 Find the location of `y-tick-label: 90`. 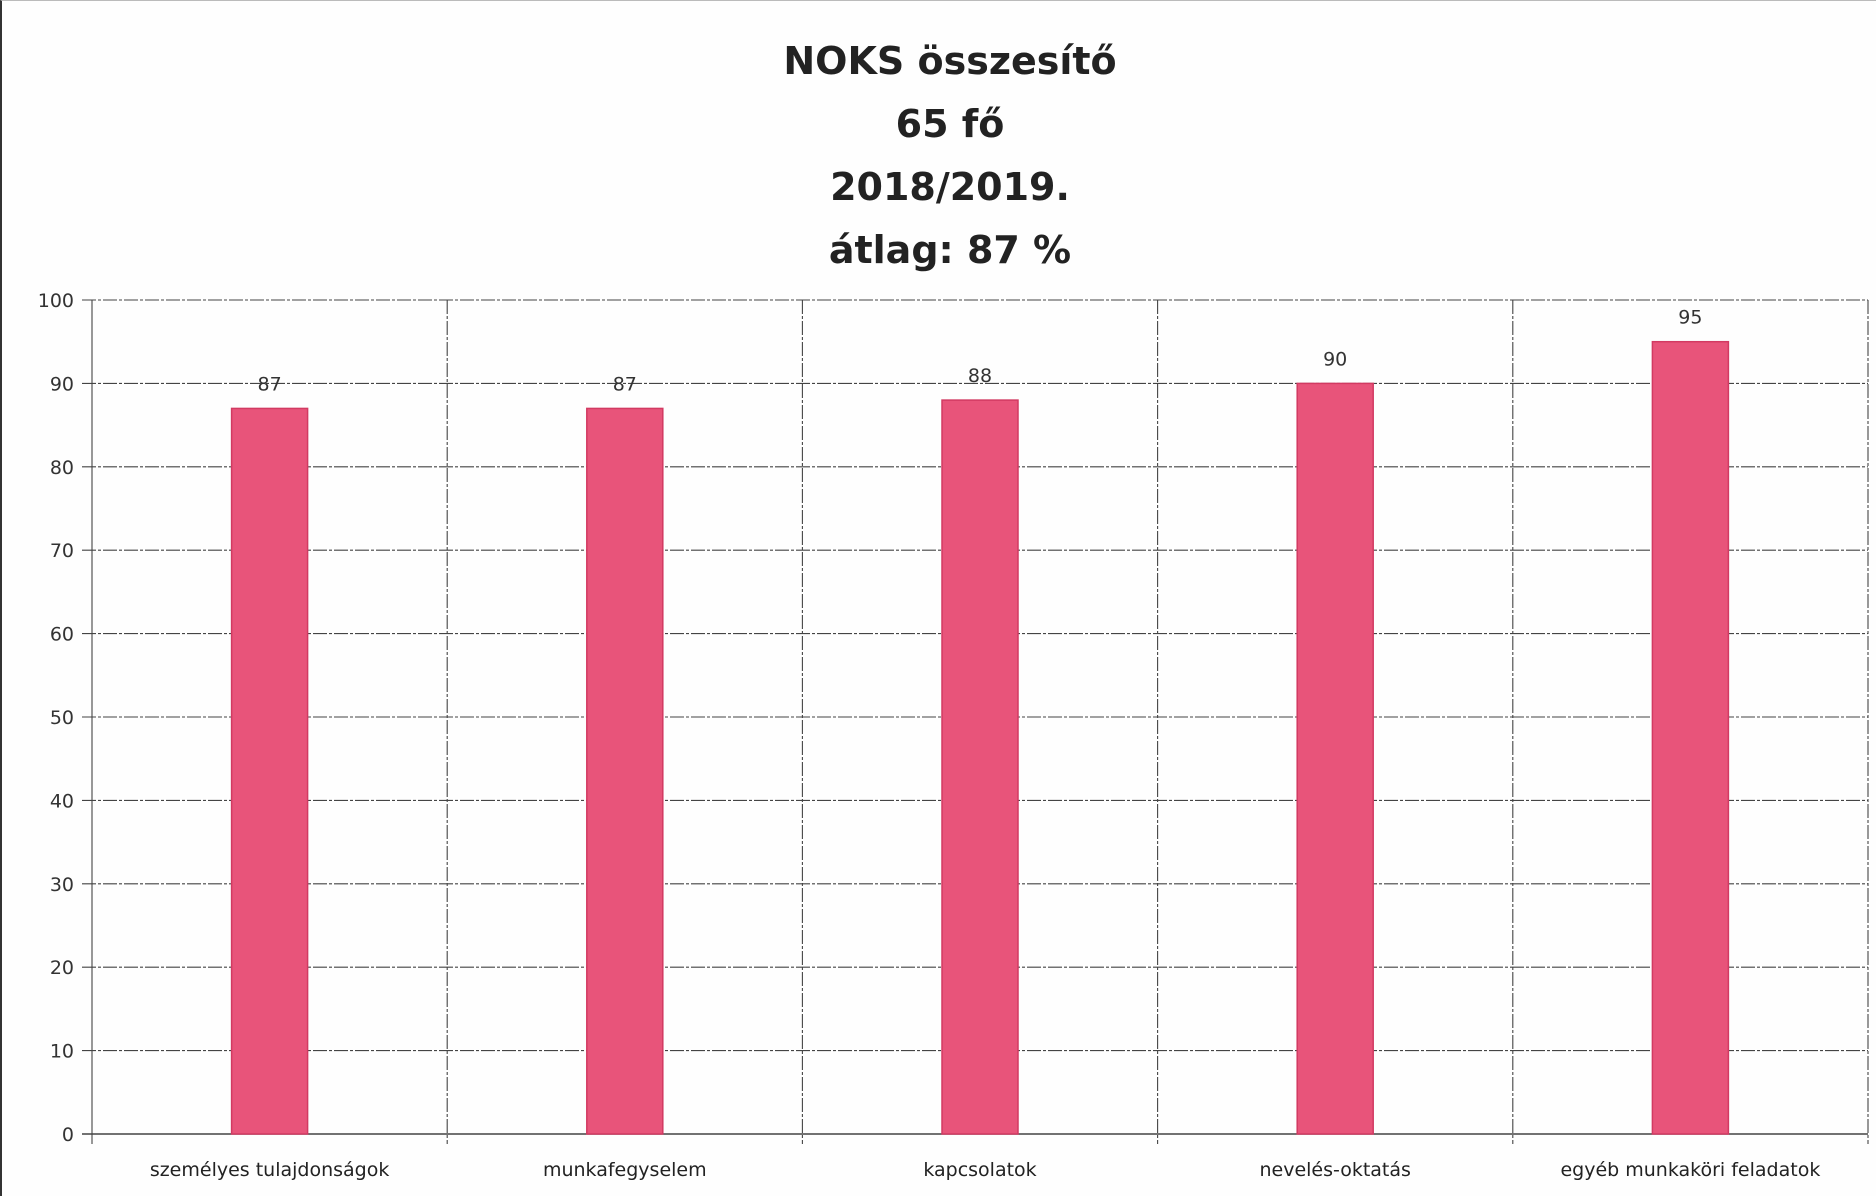

y-tick-label: 90 is located at coordinates (62, 384).